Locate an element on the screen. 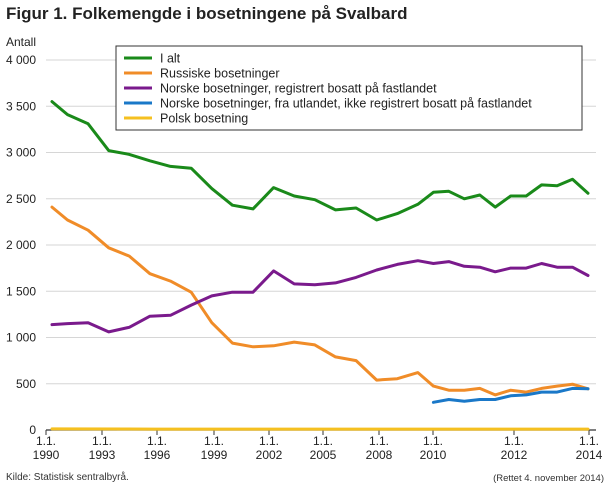 The image size is (610, 488). y-tick-label: 2 500 is located at coordinates (21, 199).